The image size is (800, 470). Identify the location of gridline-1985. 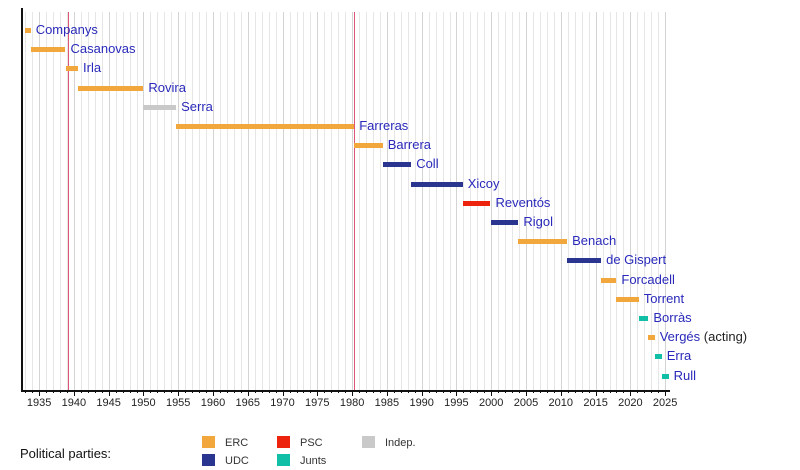
(387, 201).